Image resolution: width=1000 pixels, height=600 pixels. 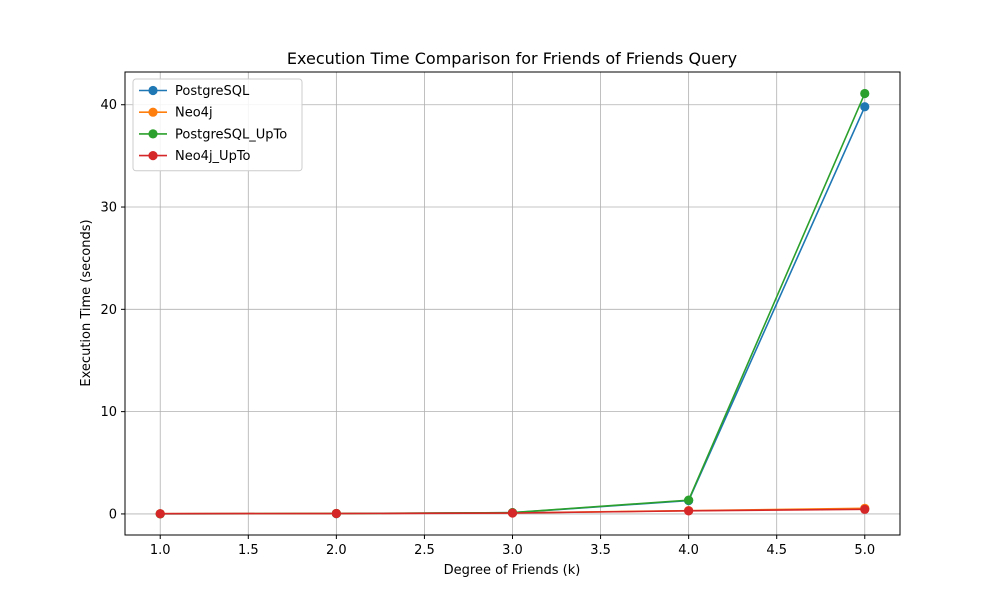 I want to click on legend-entry-postgresql-upto: PostgreSQL_UpTo, so click(x=213, y=134).